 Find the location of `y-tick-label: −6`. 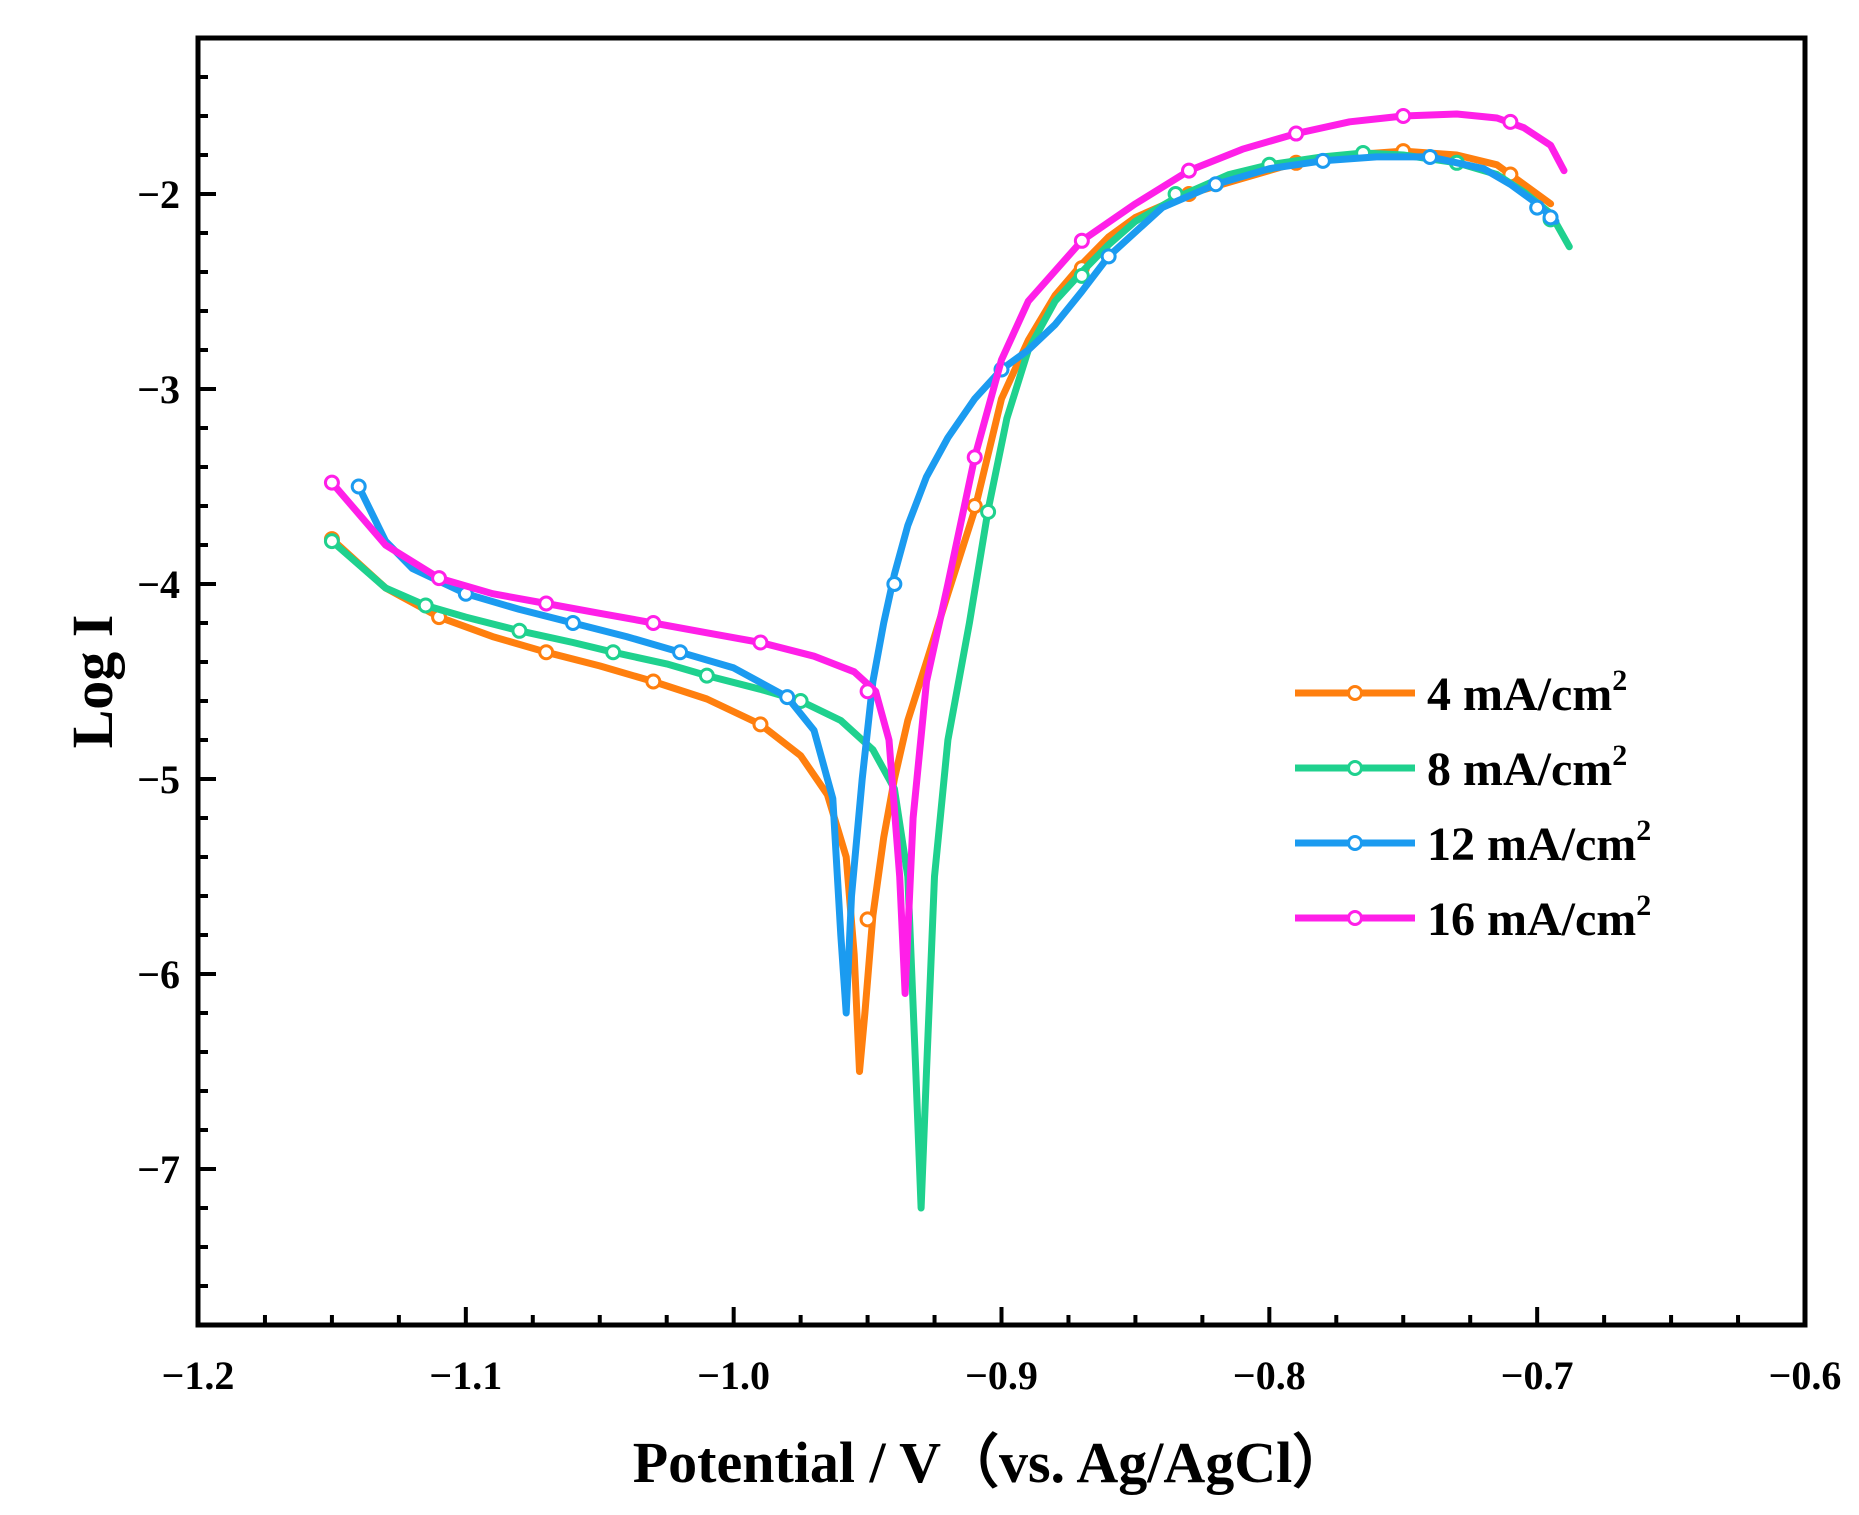

y-tick-label: −6 is located at coordinates (158, 974).